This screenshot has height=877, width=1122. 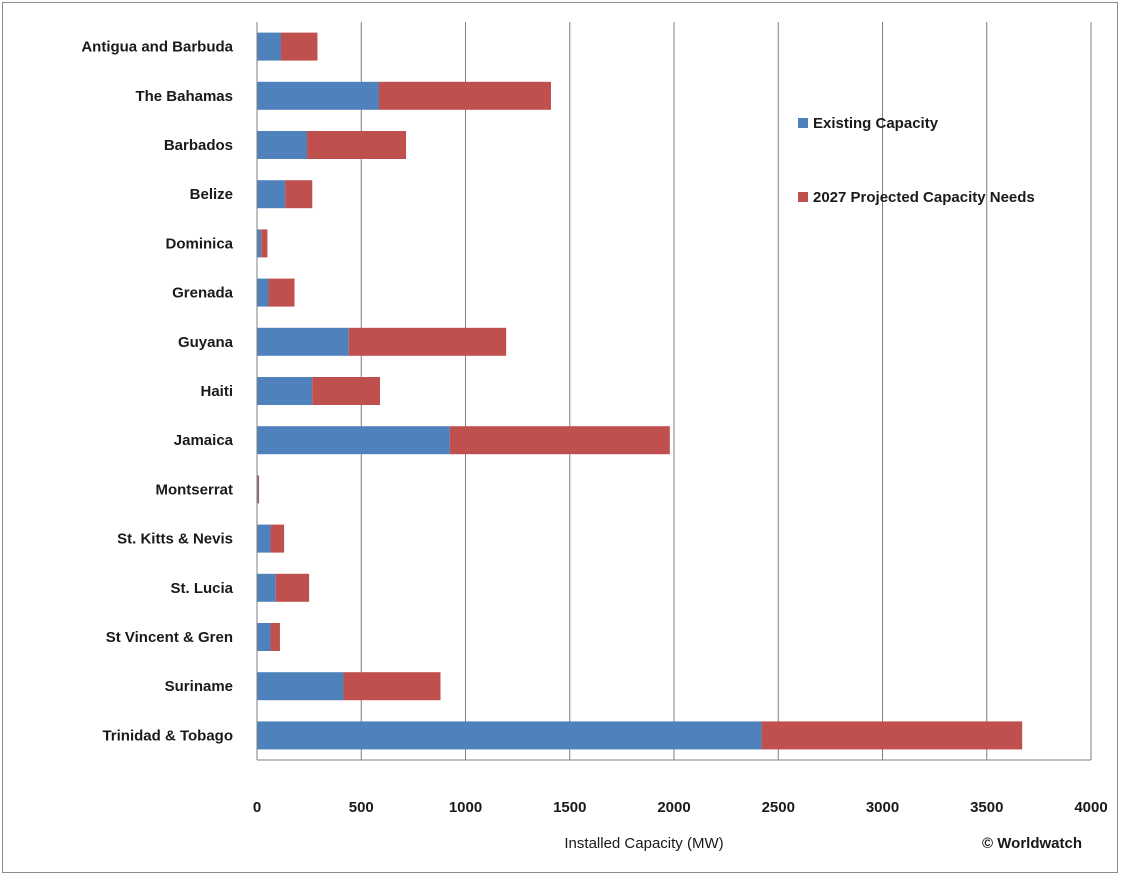 What do you see at coordinates (303, 341) in the screenshot?
I see `bar-guyana-existing-capacity` at bounding box center [303, 341].